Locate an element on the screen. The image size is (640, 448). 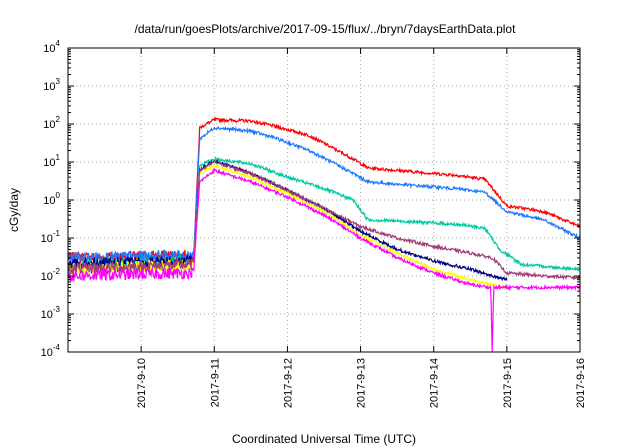
y-tick-label: 10³ is located at coordinates (51, 85).